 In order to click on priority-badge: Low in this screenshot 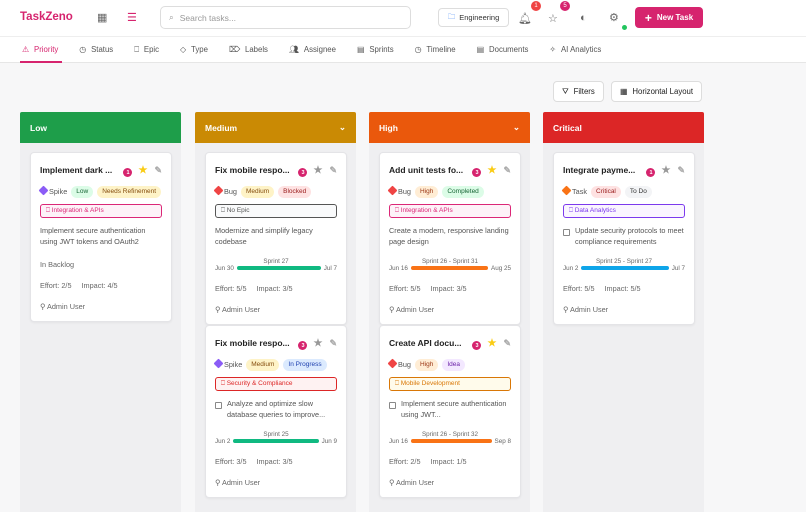, I will do `click(82, 192)`.